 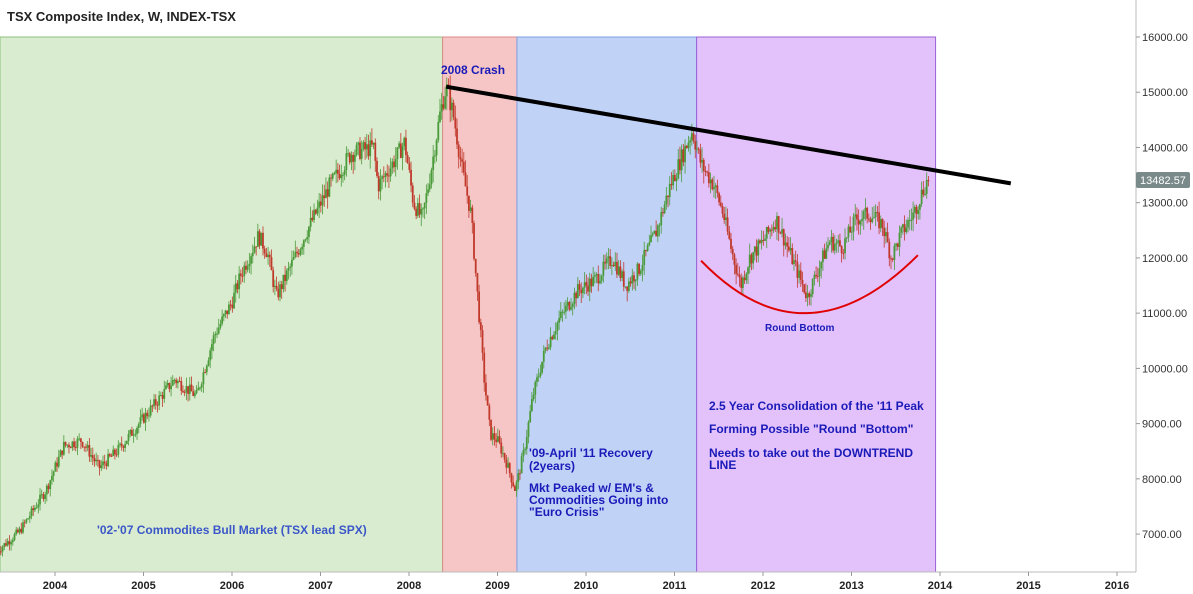 I want to click on price-tick-label: 7000.00, so click(x=1162, y=535).